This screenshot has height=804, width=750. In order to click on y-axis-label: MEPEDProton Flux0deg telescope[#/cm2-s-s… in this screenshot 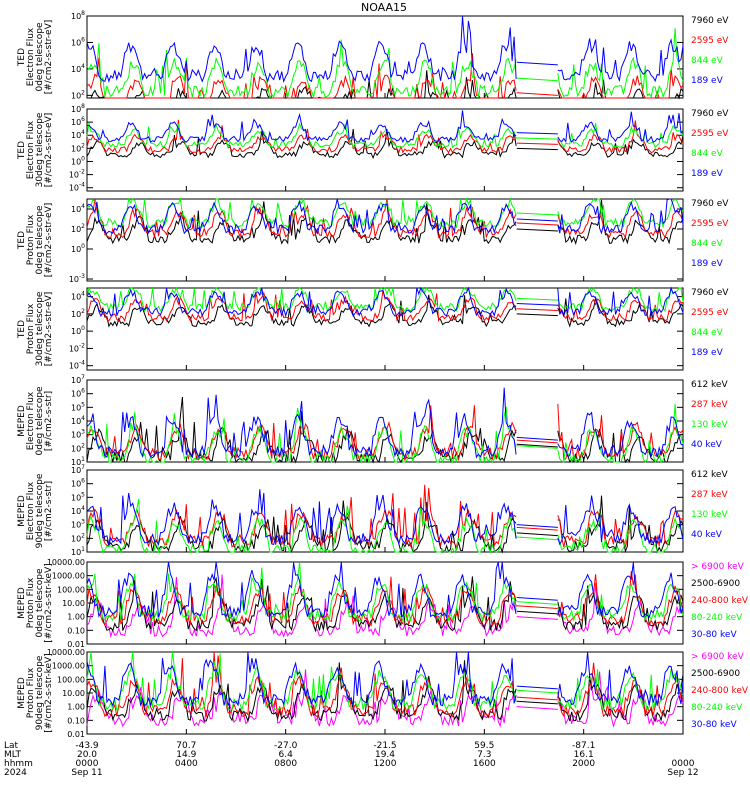, I will do `click(35, 602)`.